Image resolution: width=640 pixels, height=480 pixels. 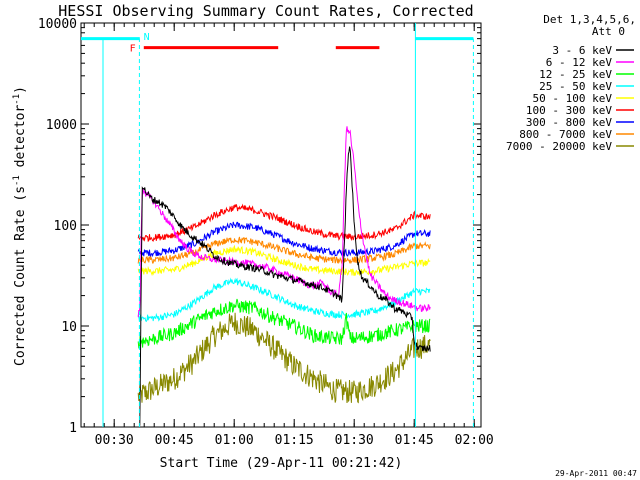 What do you see at coordinates (20, 226) in the screenshot?
I see `y-axis-label: Corrected Count Rate (s-1 detector-1)` at bounding box center [20, 226].